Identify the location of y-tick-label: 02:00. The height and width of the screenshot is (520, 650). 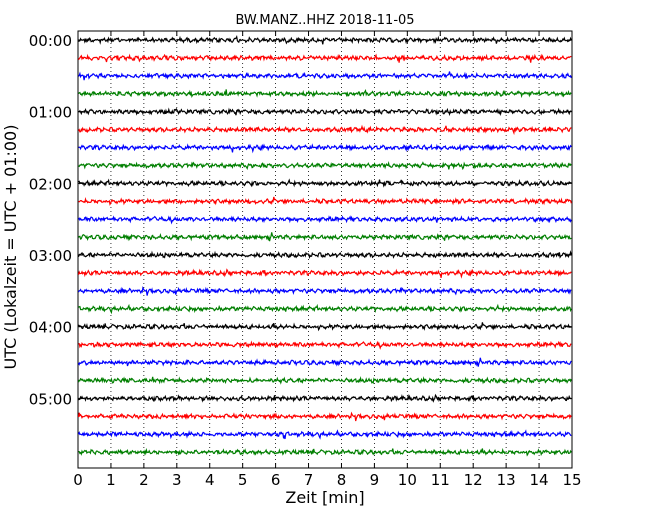
(50, 184).